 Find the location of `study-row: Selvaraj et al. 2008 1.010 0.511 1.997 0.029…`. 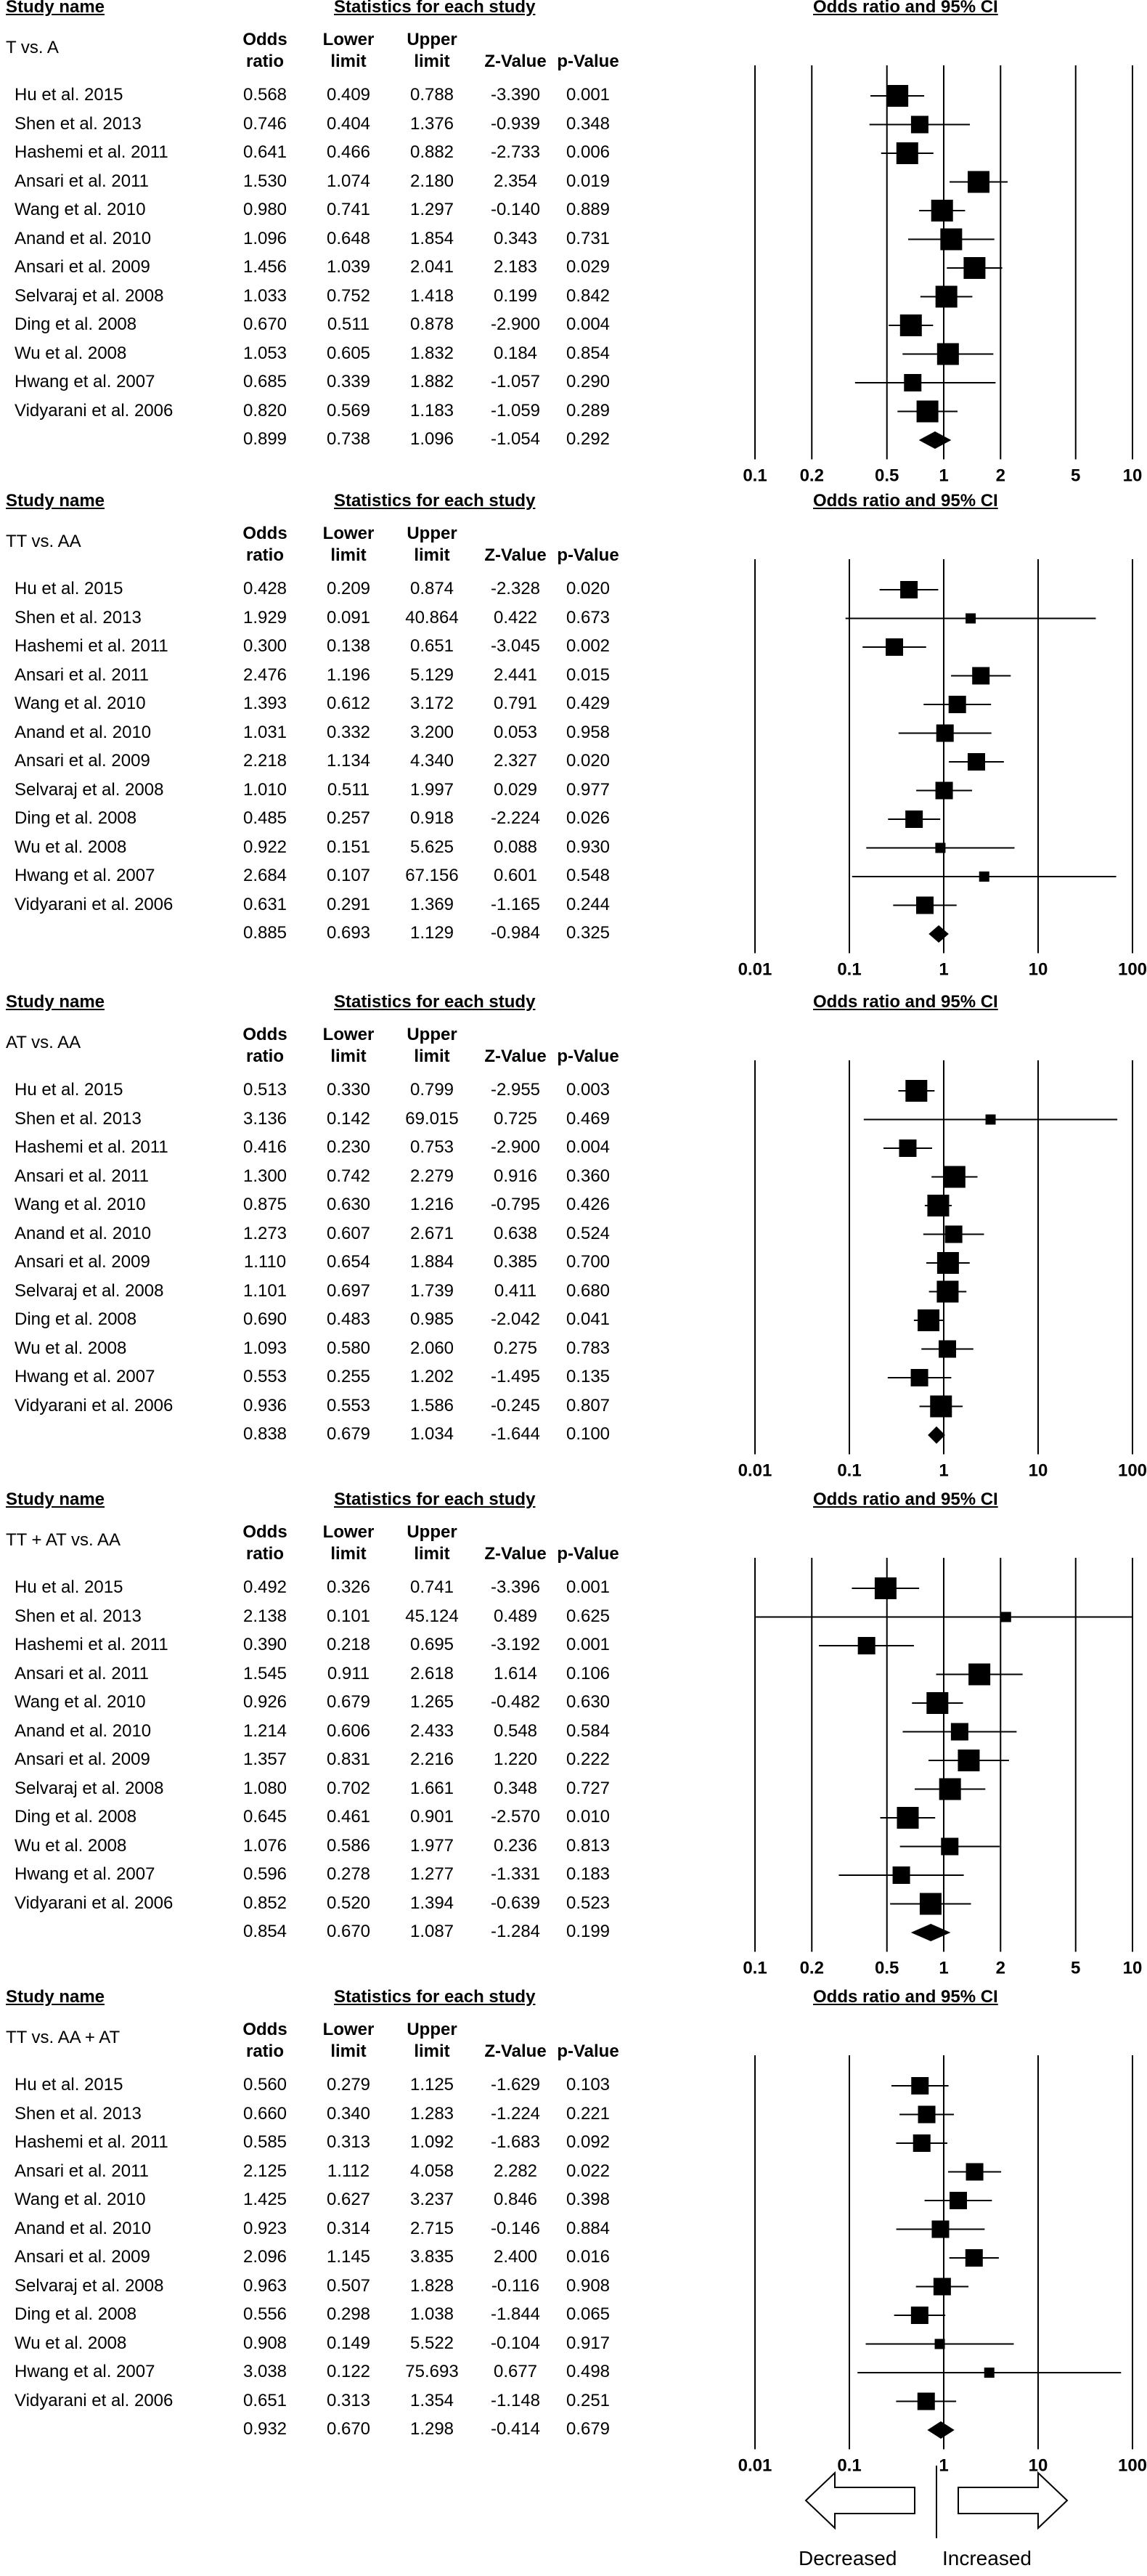

study-row: Selvaraj et al. 2008 1.010 0.511 1.997 0.029… is located at coordinates (363, 794).